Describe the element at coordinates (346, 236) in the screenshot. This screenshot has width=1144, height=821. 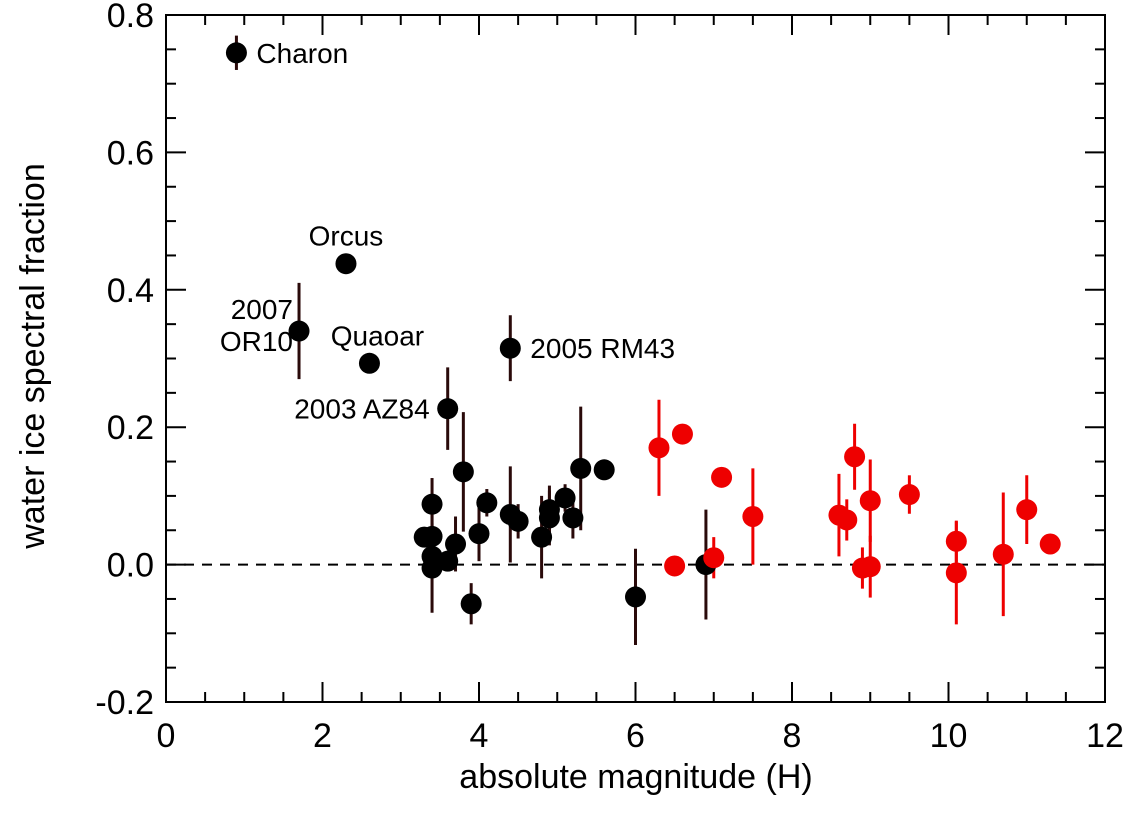
I see `annotation-label: Orcus` at that location.